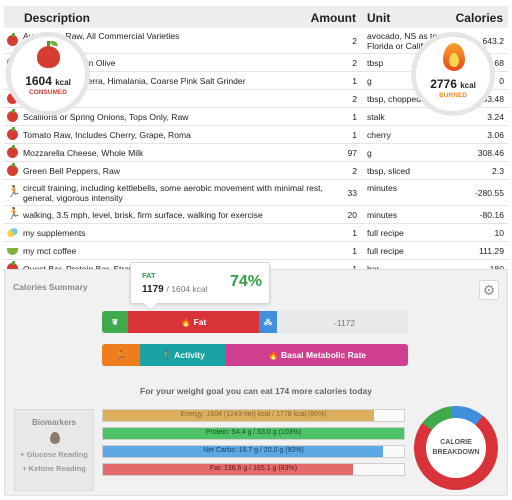 The width and height of the screenshot is (512, 500). I want to click on row-unit: tbsp, chopped, so click(394, 99).